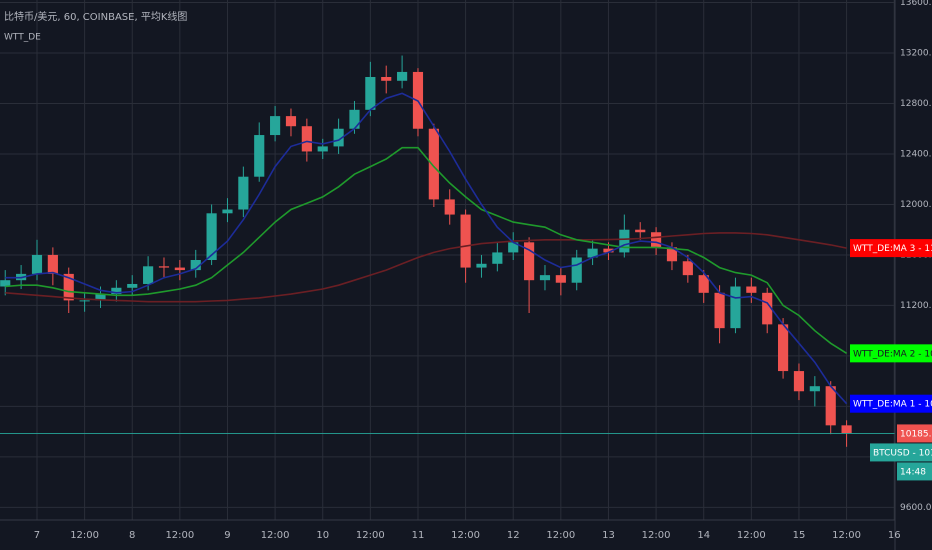 The width and height of the screenshot is (932, 550). I want to click on last-price-label: 10185.92, so click(916, 434).